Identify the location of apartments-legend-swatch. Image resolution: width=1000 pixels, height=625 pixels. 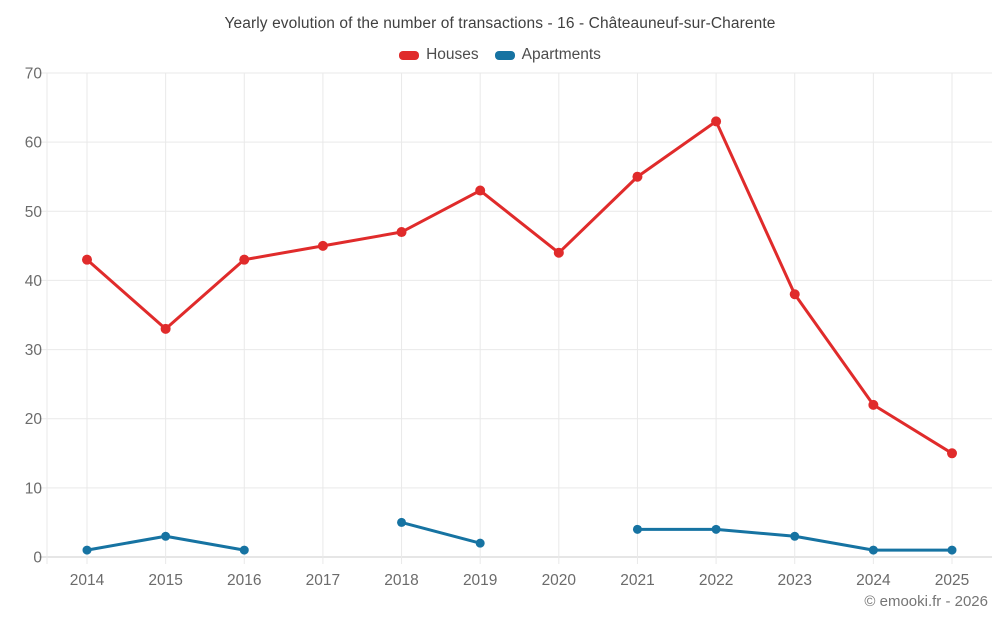
(504, 55).